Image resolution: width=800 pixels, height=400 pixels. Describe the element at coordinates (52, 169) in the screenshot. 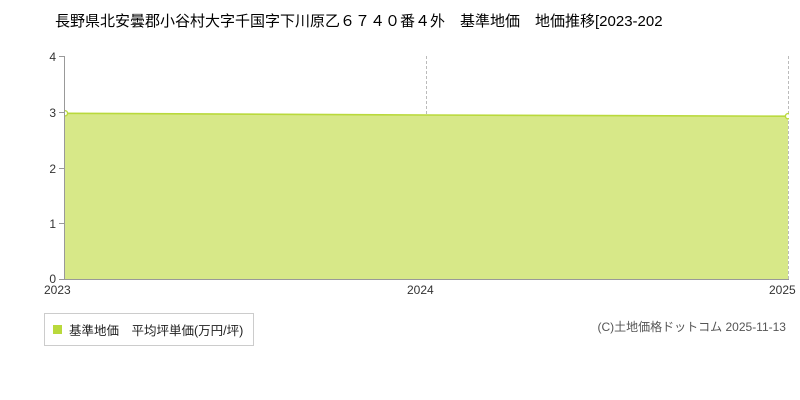

I see `y-tick-2: 2` at that location.